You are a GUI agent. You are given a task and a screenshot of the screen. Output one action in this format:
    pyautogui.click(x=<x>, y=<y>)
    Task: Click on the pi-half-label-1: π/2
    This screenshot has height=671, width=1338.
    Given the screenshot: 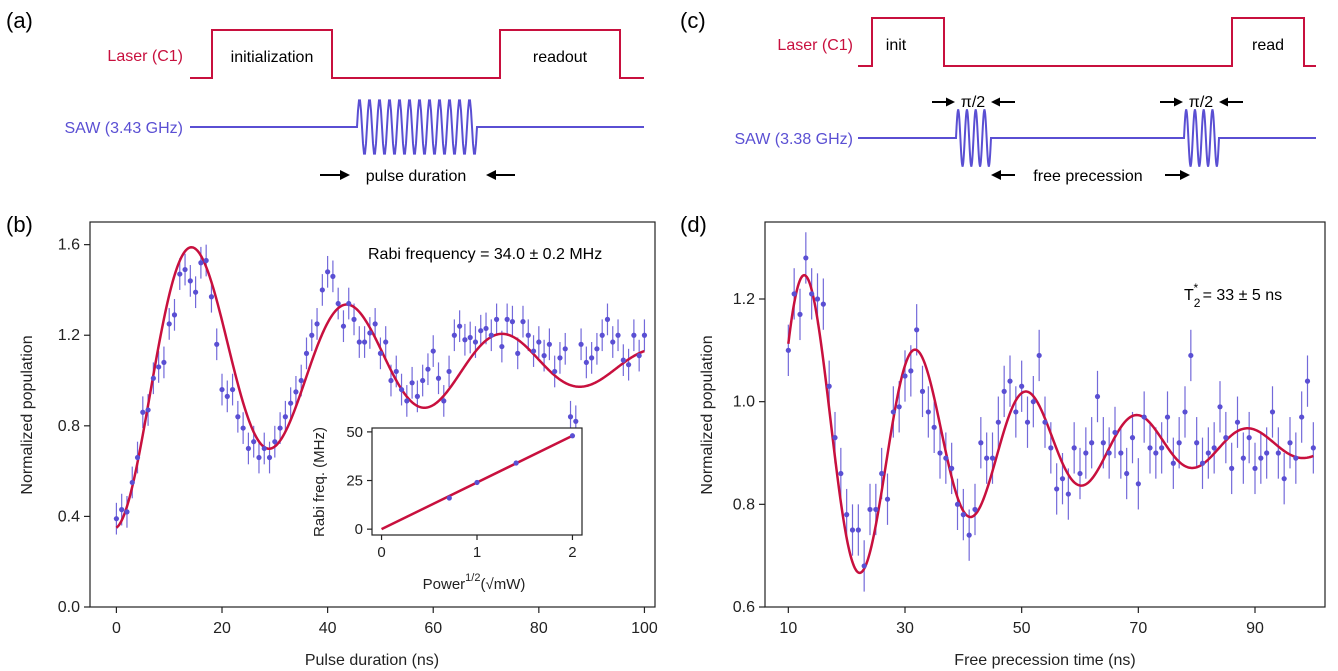 What is the action you would take?
    pyautogui.click(x=973, y=102)
    